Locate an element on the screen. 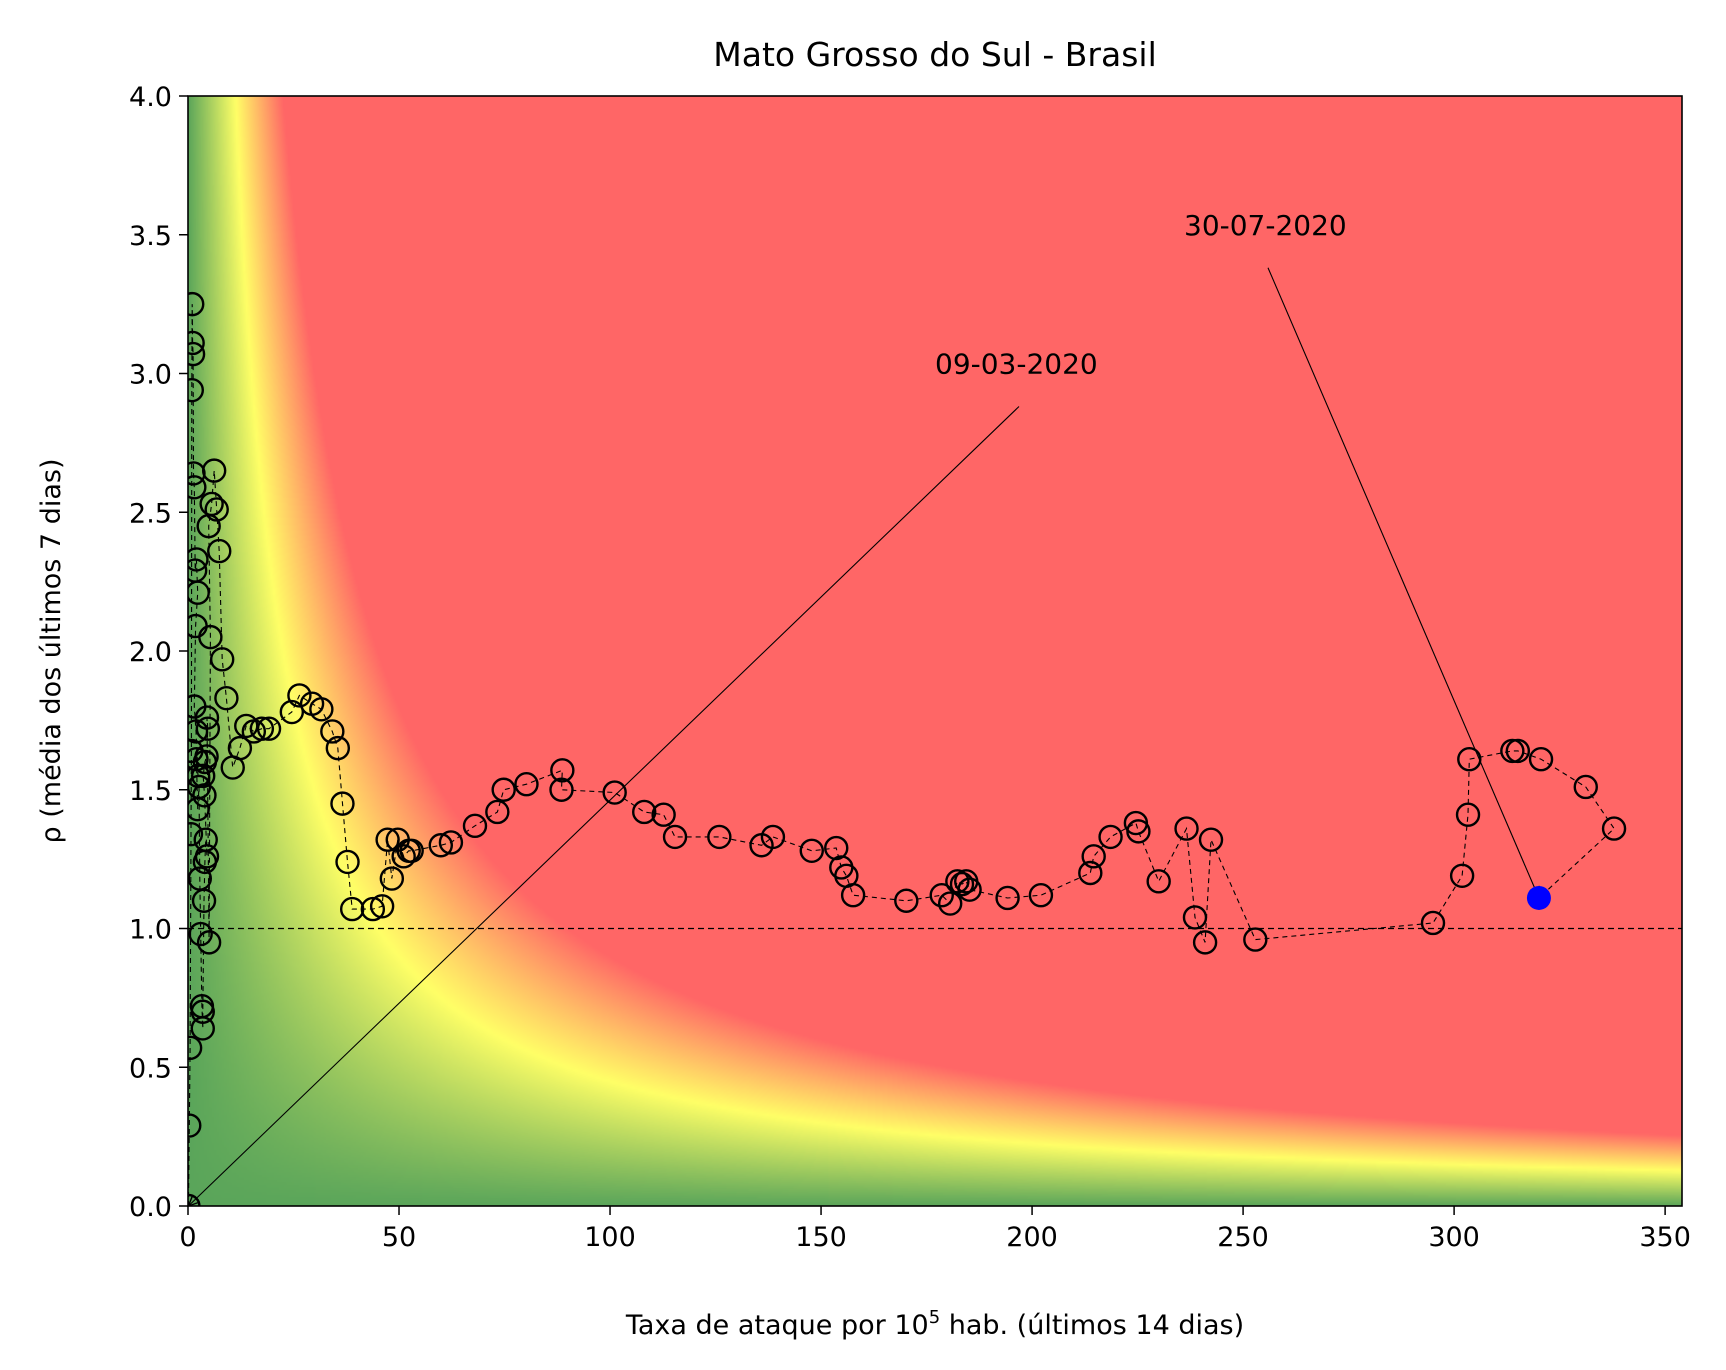 The height and width of the screenshot is (1370, 1726). y-axis: 0.0 0.5 1.0 1.5 2.0 2.5 3.0 3.5 4.0 is located at coordinates (158, 652).